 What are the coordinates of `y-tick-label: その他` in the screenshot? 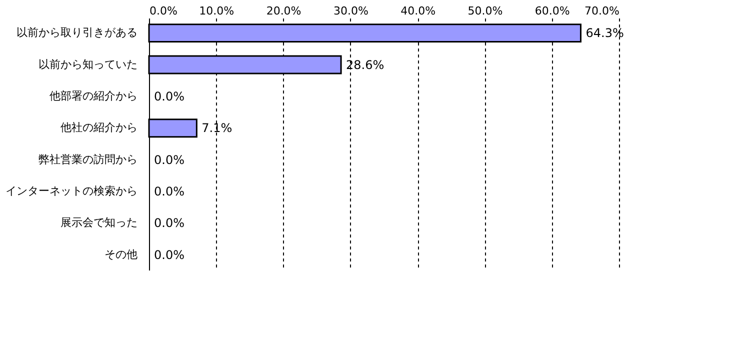 It's located at (121, 254).